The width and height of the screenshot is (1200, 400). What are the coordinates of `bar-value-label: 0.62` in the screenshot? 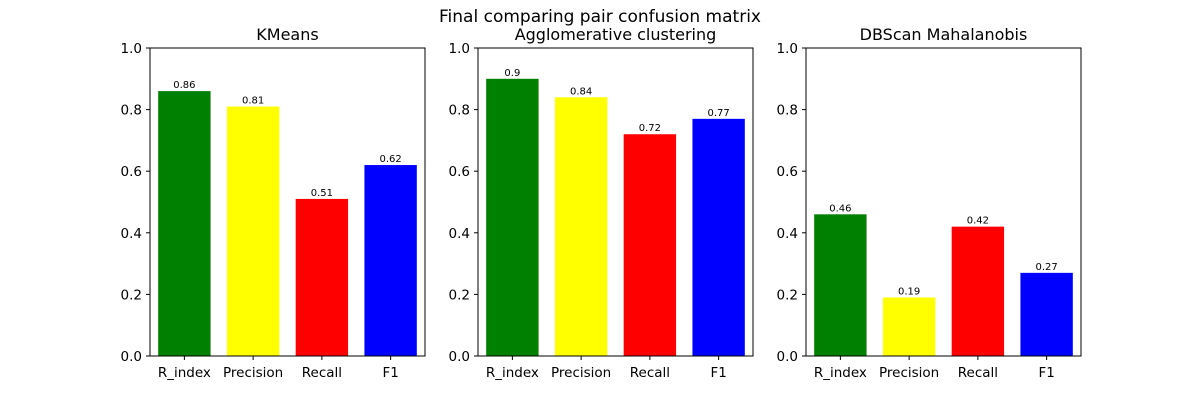 It's located at (390, 159).